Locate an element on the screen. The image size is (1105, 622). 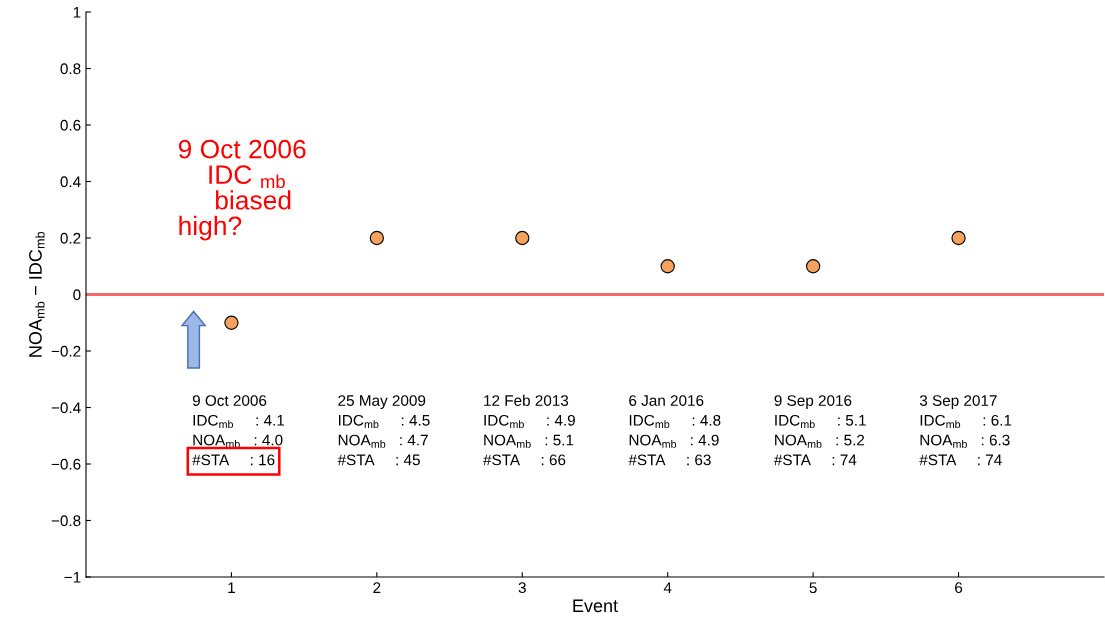
text: 9 Sep 2016 IDC$_{mb}$ : 5.1 NOA$_{mb}$ : 5.2 #STA : 74 is located at coordinates (819, 430).